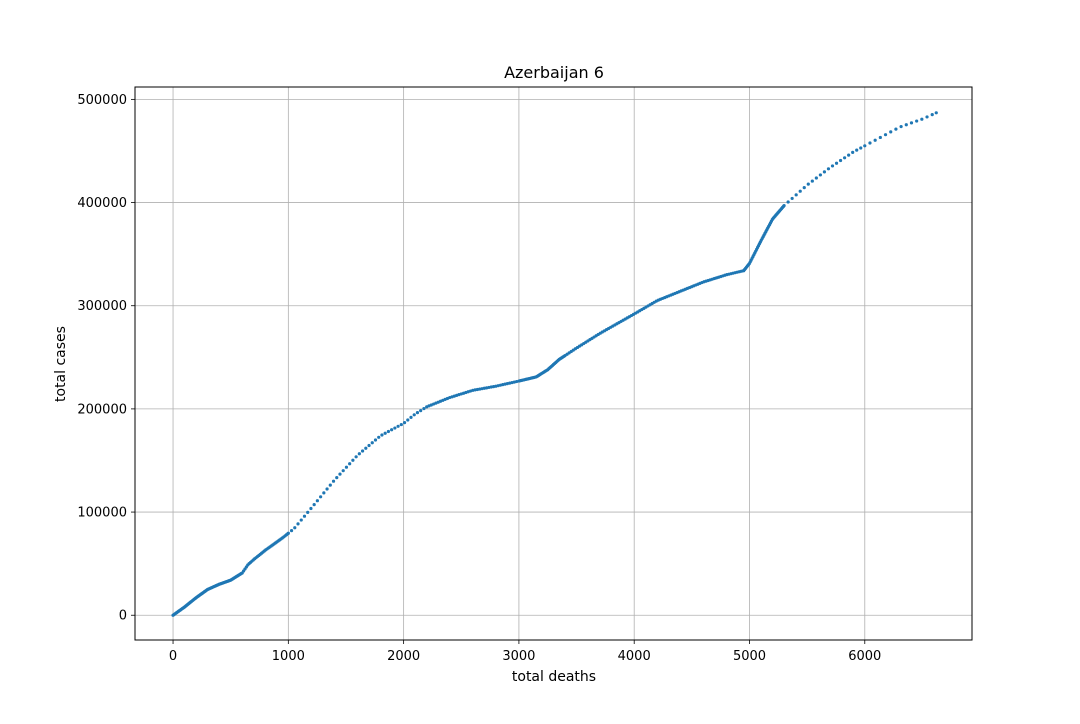 This screenshot has width=1080, height=724. What do you see at coordinates (634, 656) in the screenshot?
I see `x-tick-label: 4000` at bounding box center [634, 656].